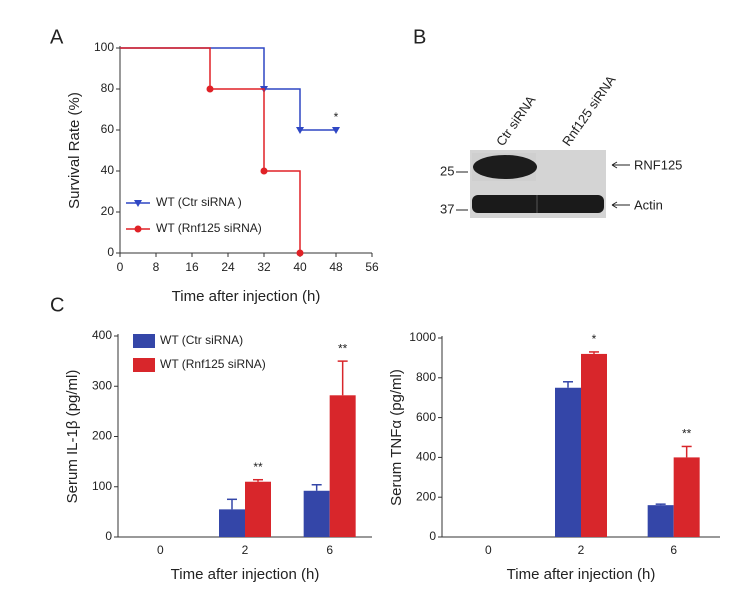 The height and width of the screenshot is (614, 744). What do you see at coordinates (300, 267) in the screenshot?
I see `x-tick-label: 40` at bounding box center [300, 267].